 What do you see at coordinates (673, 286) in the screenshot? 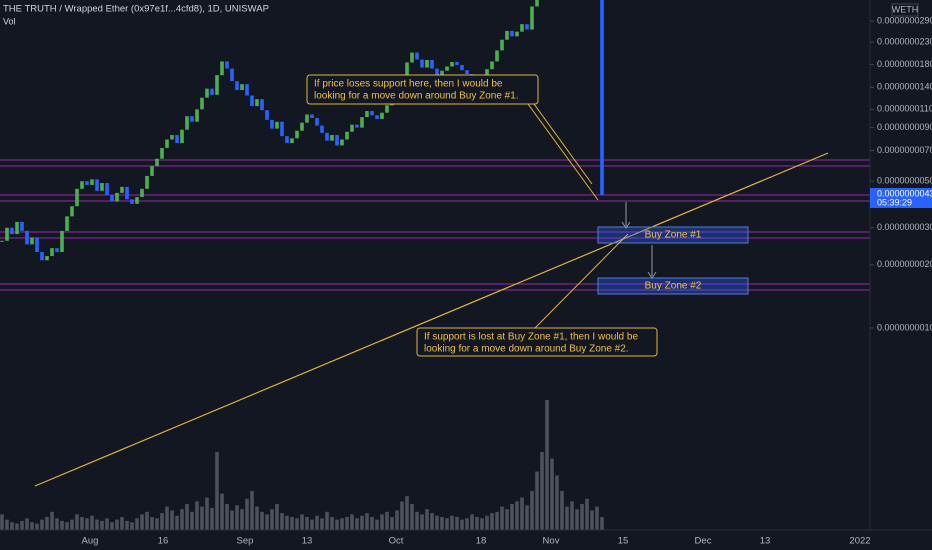
I see `buy-zone` at bounding box center [673, 286].